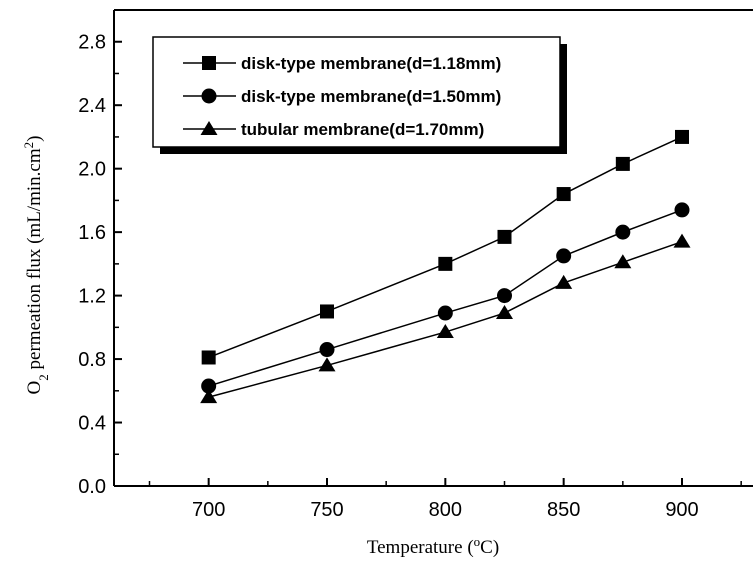  Describe the element at coordinates (371, 96) in the screenshot. I see `legend-label: disk-type membrane(d=1.50mm)` at that location.